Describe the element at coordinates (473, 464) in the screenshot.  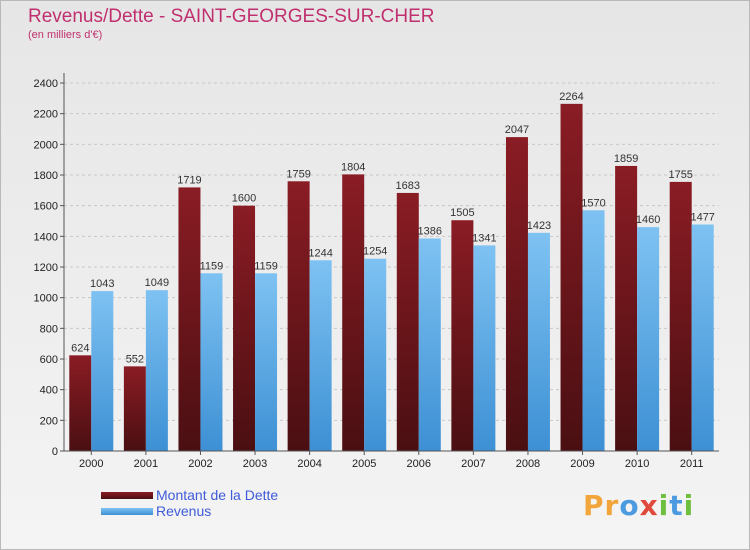
I see `x-tick-label: 2007` at that location.